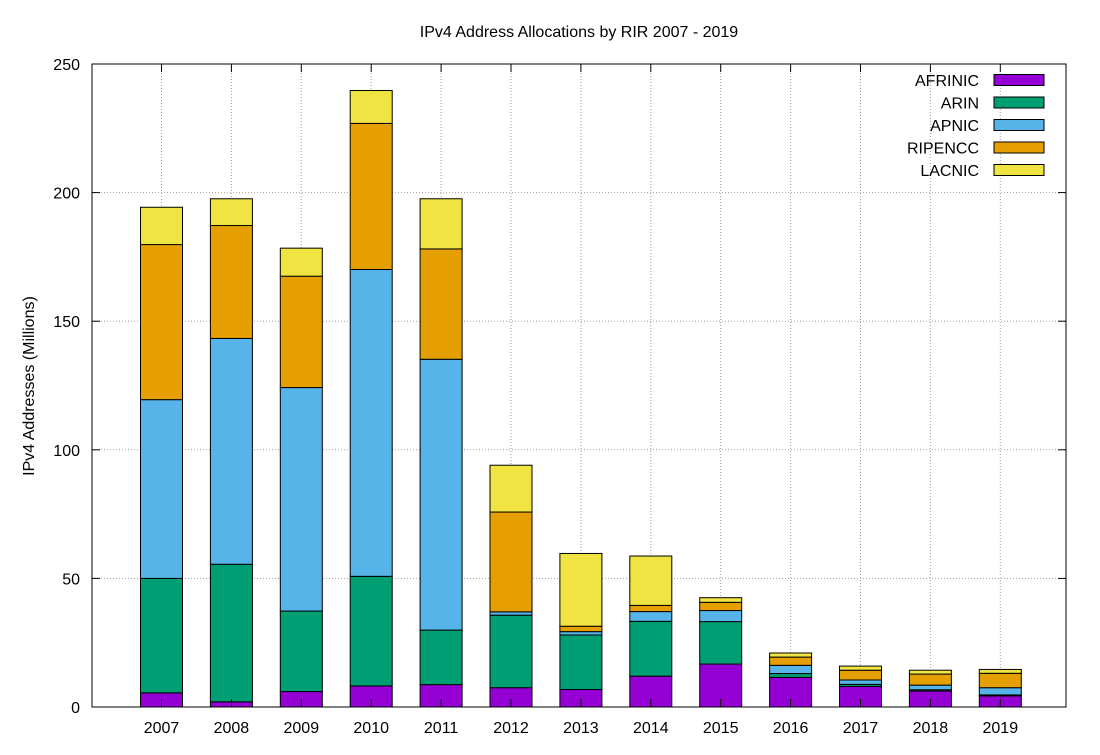 The height and width of the screenshot is (755, 1100). What do you see at coordinates (721, 616) in the screenshot?
I see `bar-apnic-2015` at bounding box center [721, 616].